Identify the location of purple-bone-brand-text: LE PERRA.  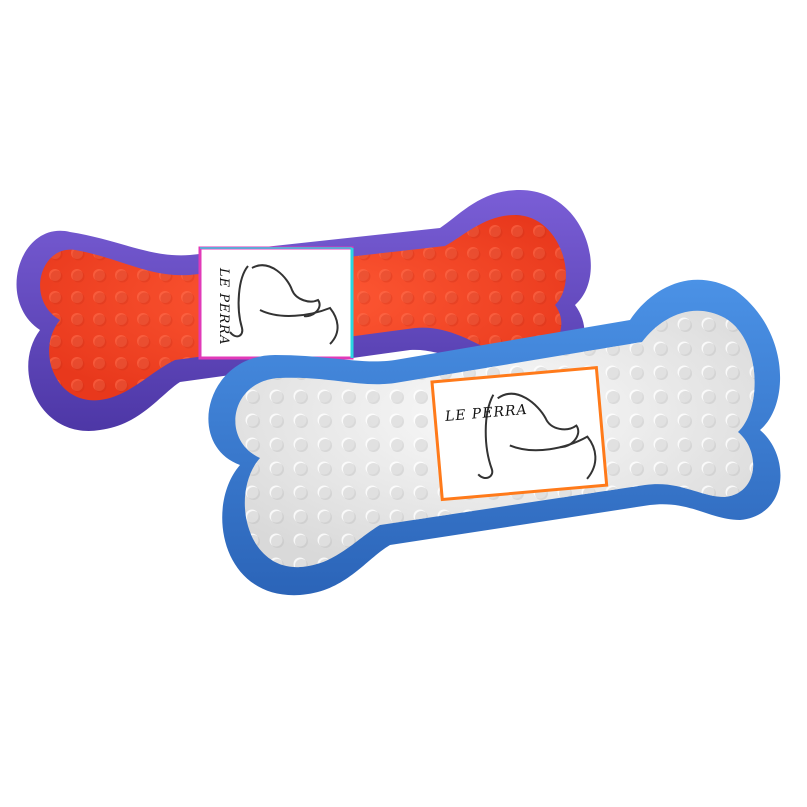
(223, 306).